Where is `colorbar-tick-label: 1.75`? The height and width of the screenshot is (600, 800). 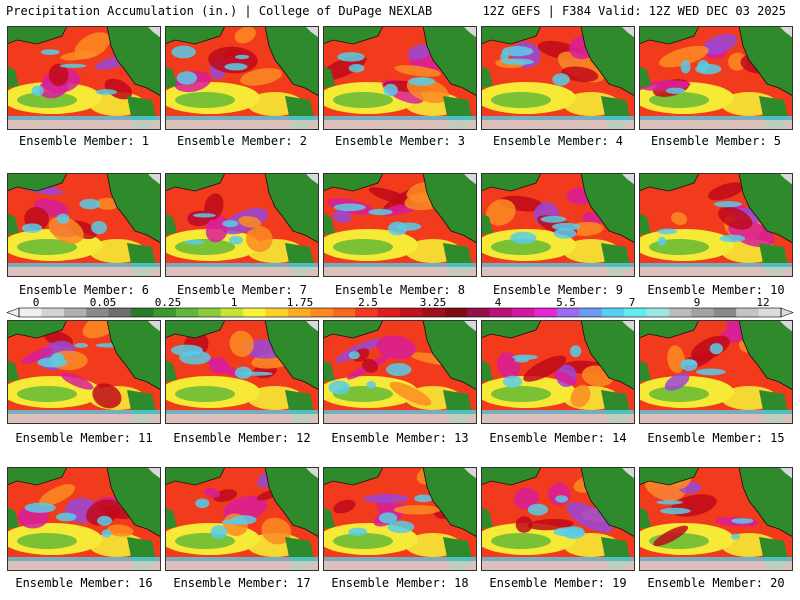
colorbar-tick-label: 1.75 is located at coordinates (300, 302).